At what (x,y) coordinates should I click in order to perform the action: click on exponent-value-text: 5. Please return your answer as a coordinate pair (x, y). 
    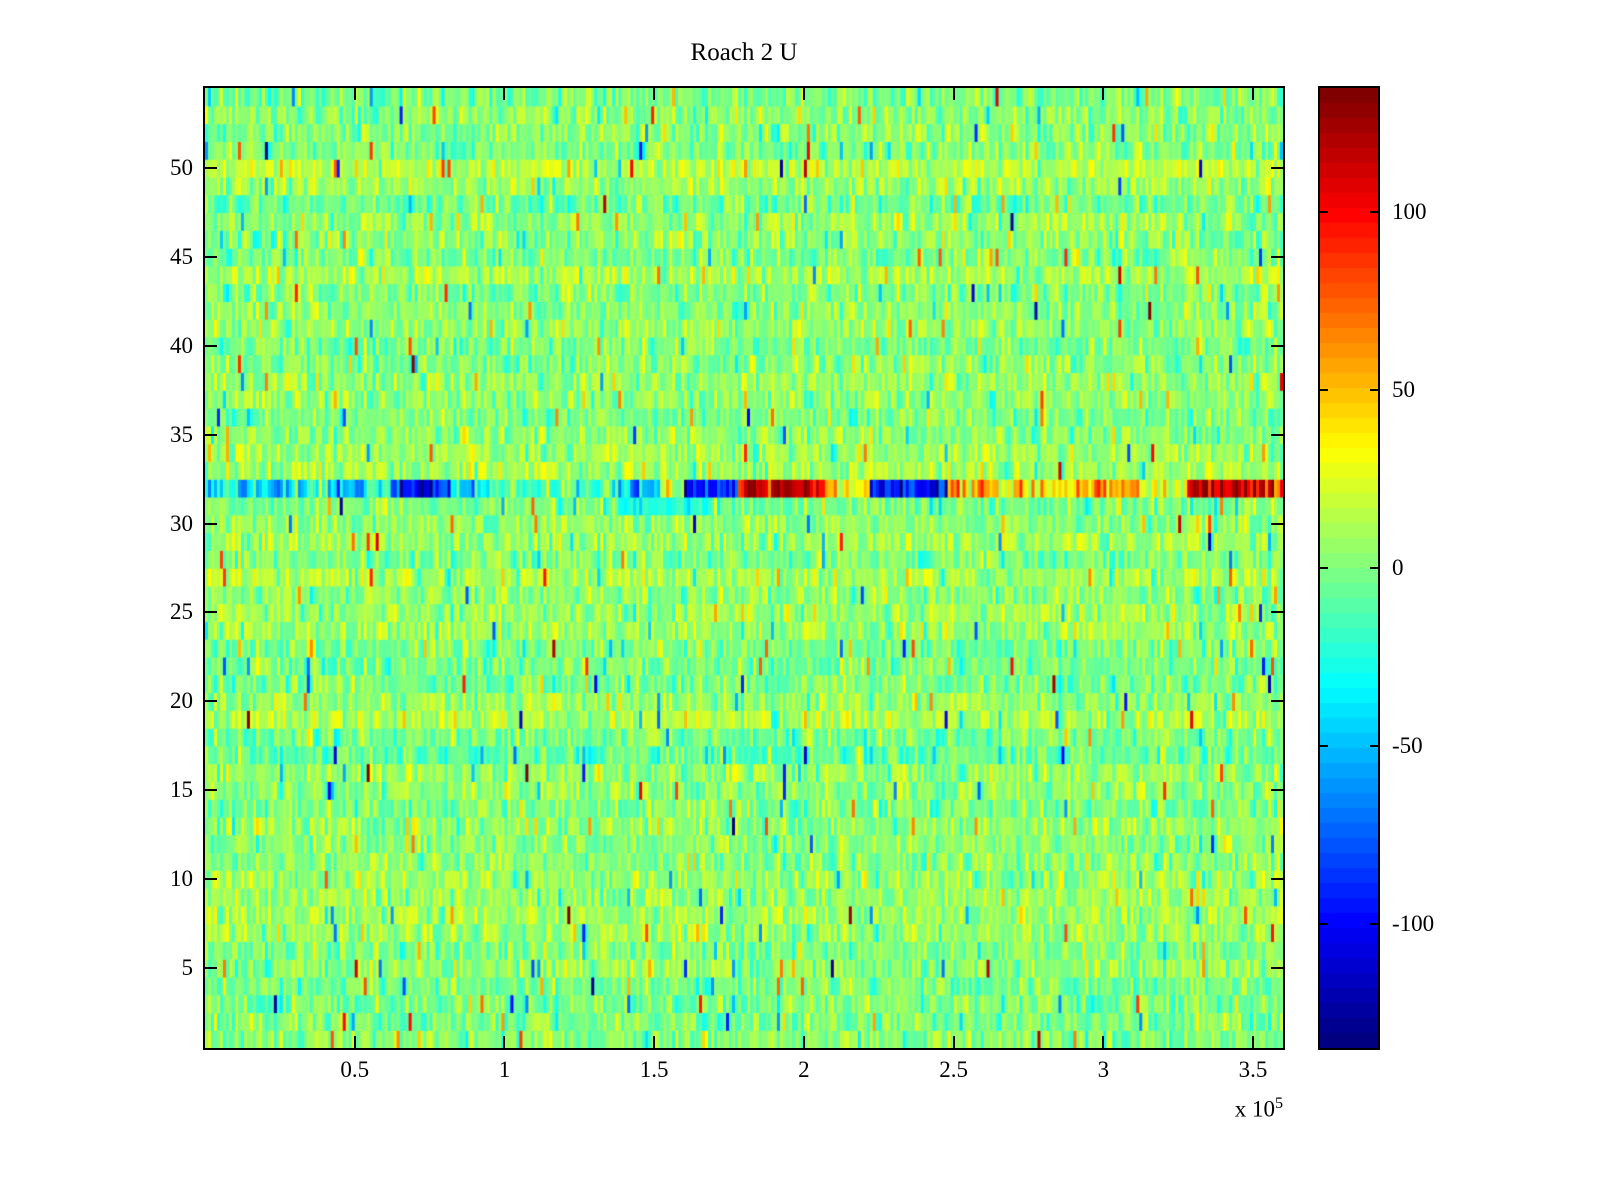
    Looking at the image, I should click on (1278, 1103).